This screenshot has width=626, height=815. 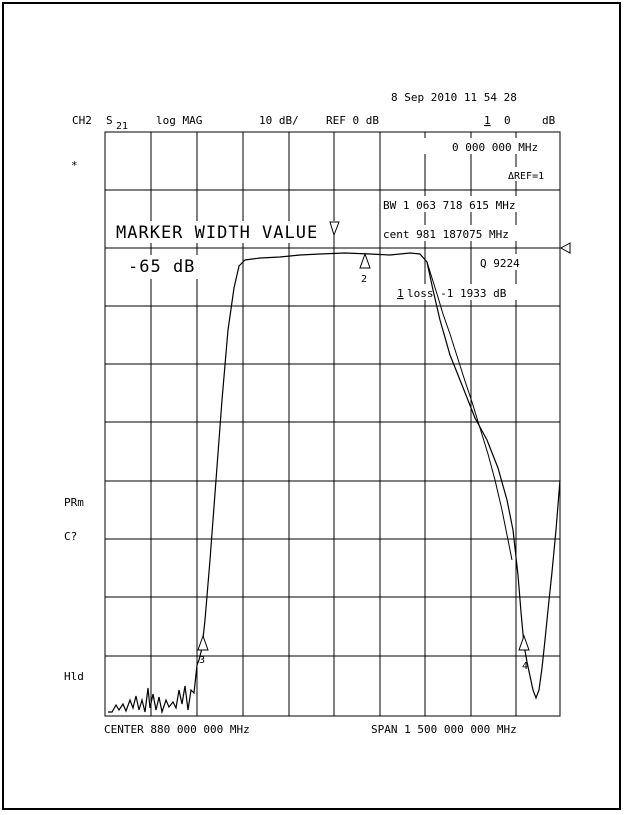 I want to click on active-marker-number: 1, so click(x=487, y=120).